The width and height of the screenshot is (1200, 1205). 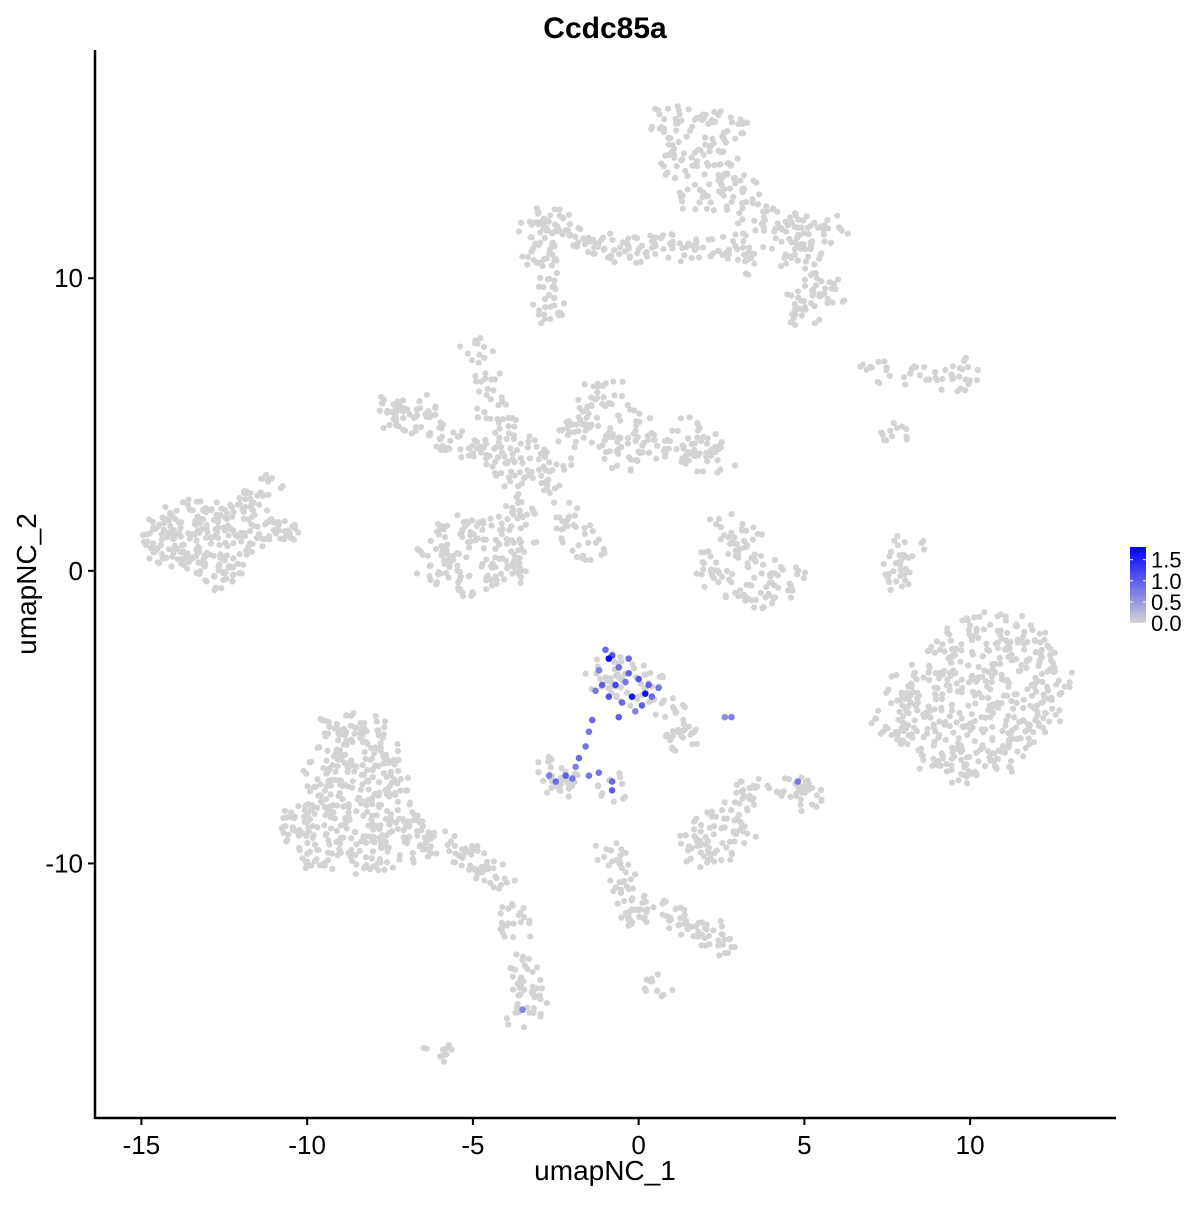 What do you see at coordinates (1166, 602) in the screenshot?
I see `legend-tick-label: 0.5` at bounding box center [1166, 602].